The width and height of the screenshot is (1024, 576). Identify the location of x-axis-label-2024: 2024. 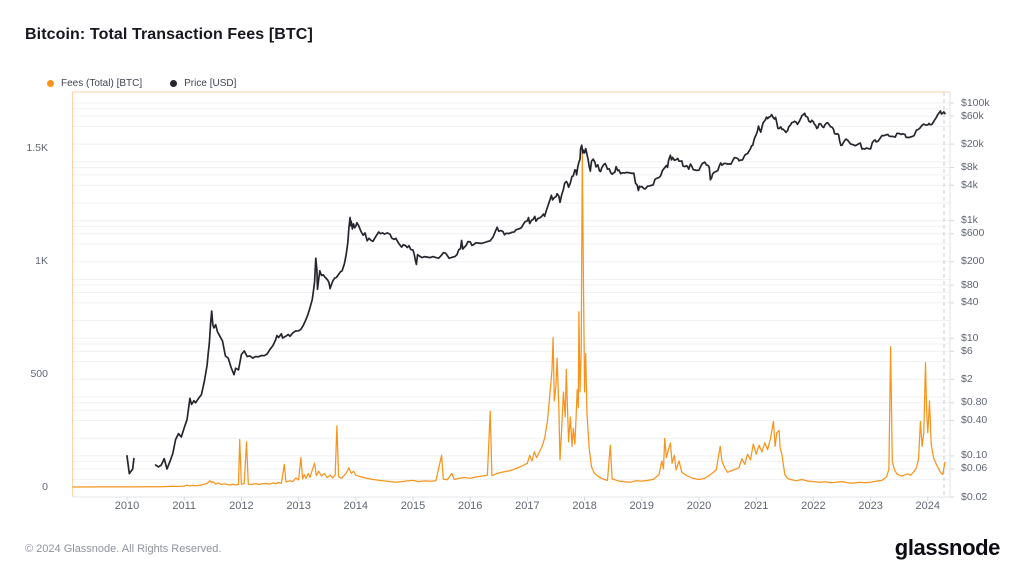
(928, 506).